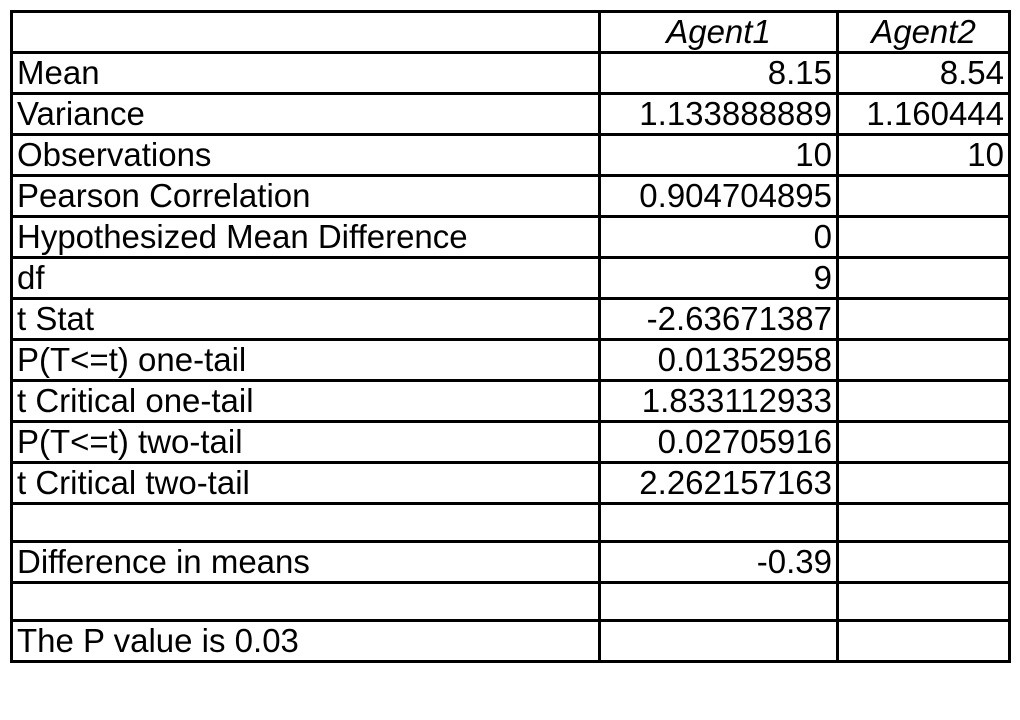  I want to click on table-row: Mean 8.15 8.54, so click(510, 73).